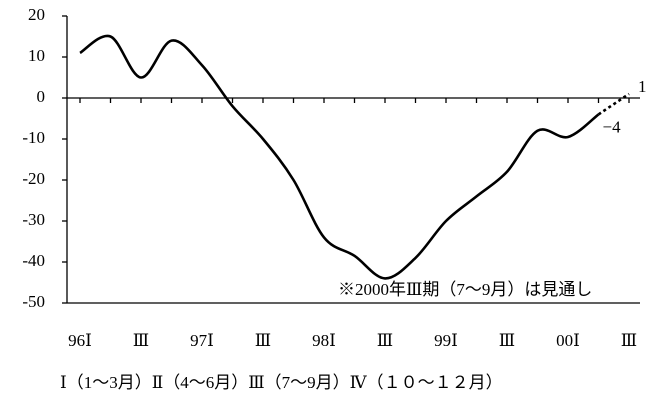 The width and height of the screenshot is (652, 400). What do you see at coordinates (33, 219) in the screenshot?
I see `y-tick-label: -30` at bounding box center [33, 219].